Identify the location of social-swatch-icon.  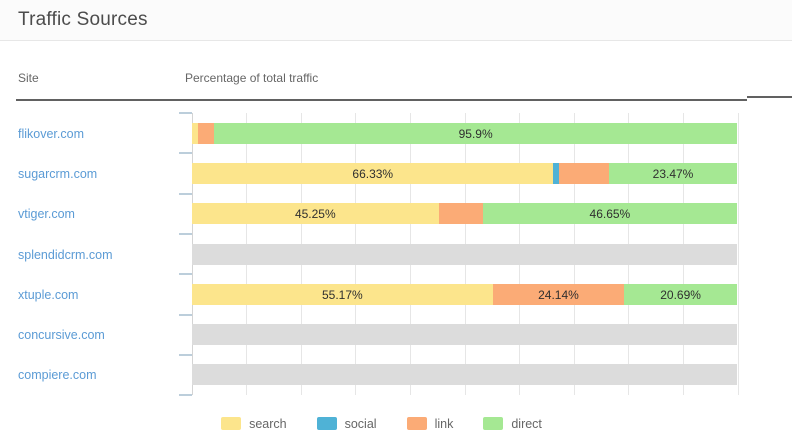
(326, 423).